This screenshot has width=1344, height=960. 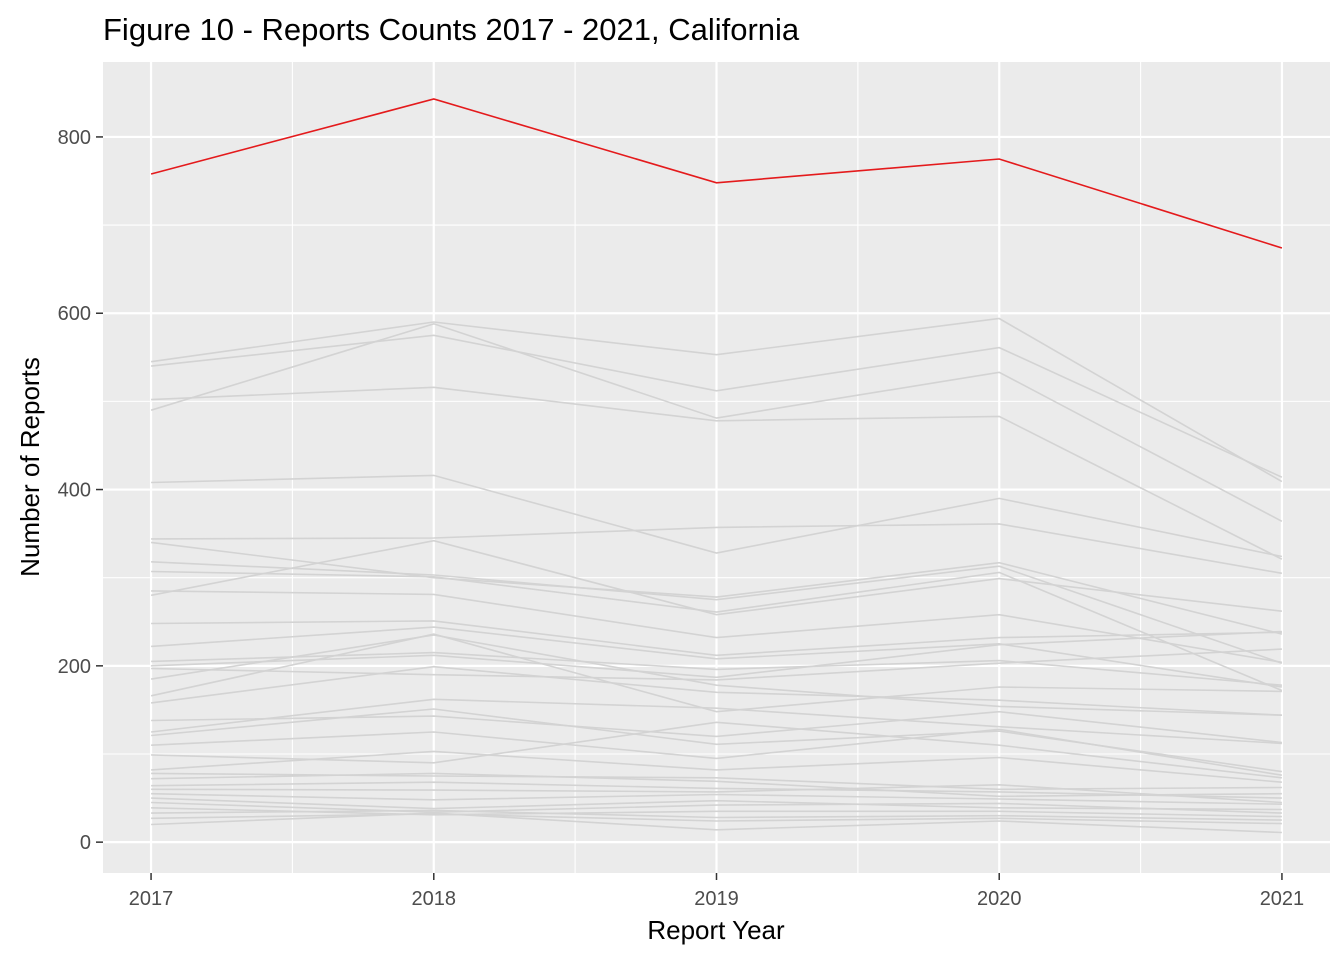 I want to click on x-tick-label: 2019, so click(x=716, y=899).